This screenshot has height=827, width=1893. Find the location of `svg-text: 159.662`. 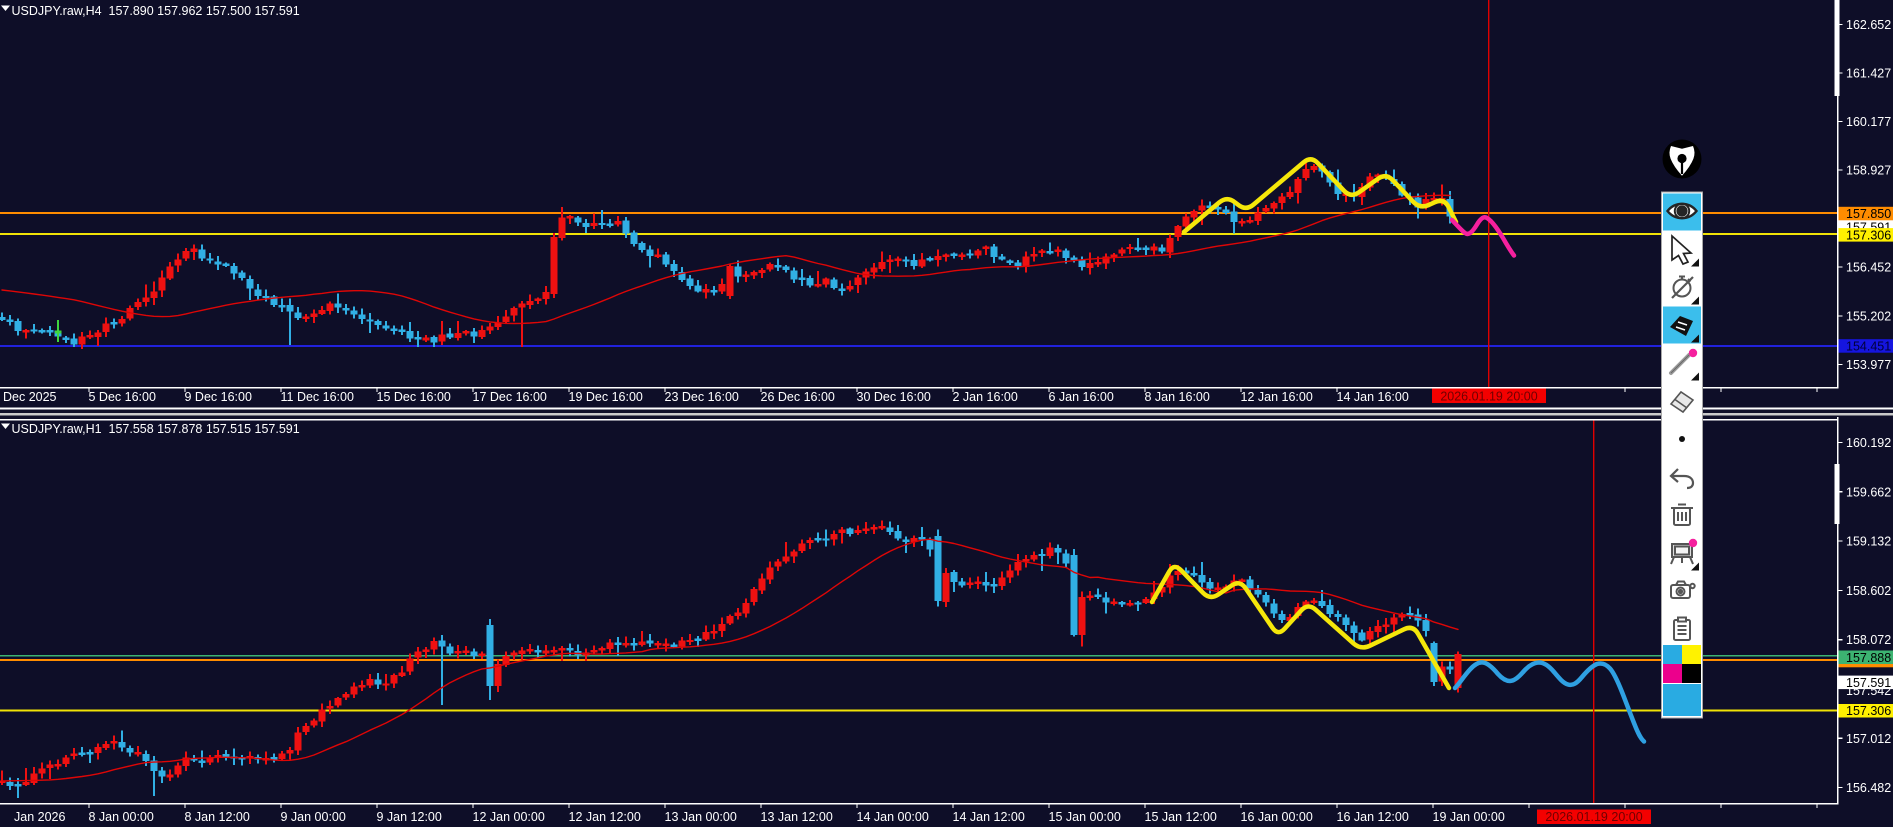

svg-text: 159.662 is located at coordinates (1868, 492).